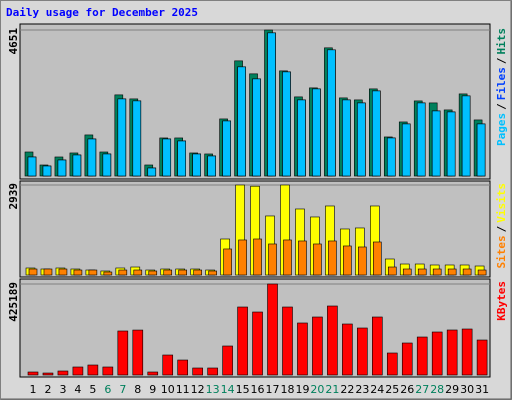 This screenshot has width=512, height=400. I want to click on x-tick-label: 7, so click(122, 389).